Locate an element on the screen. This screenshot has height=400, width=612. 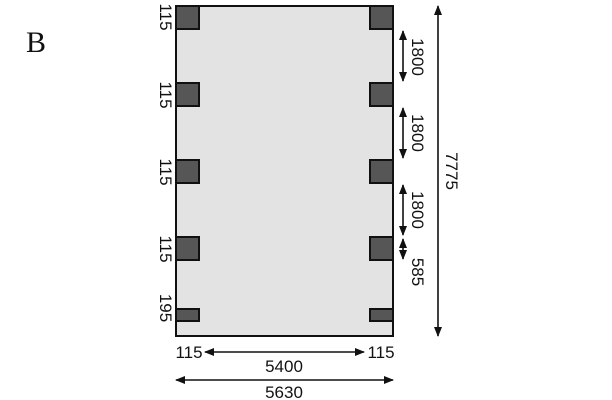
post-size-label-5: 195 is located at coordinates (165, 308).